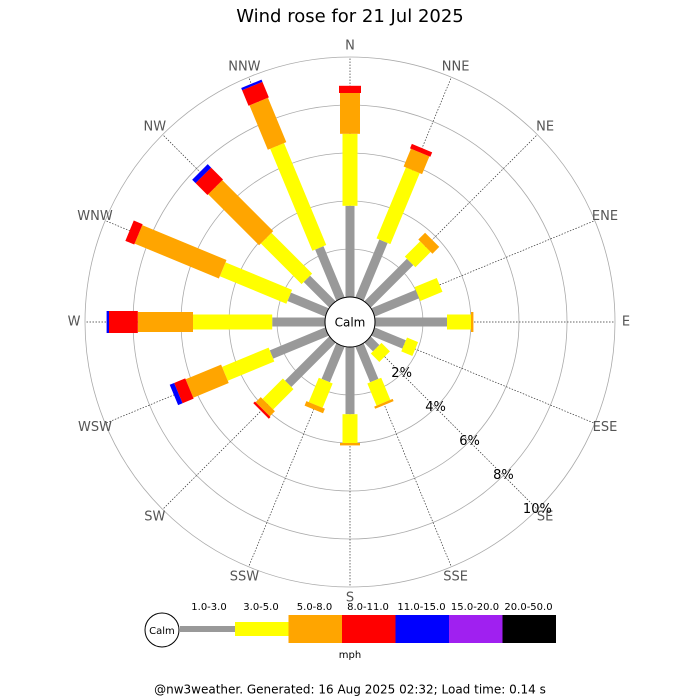  I want to click on direction-label: N, so click(350, 46).